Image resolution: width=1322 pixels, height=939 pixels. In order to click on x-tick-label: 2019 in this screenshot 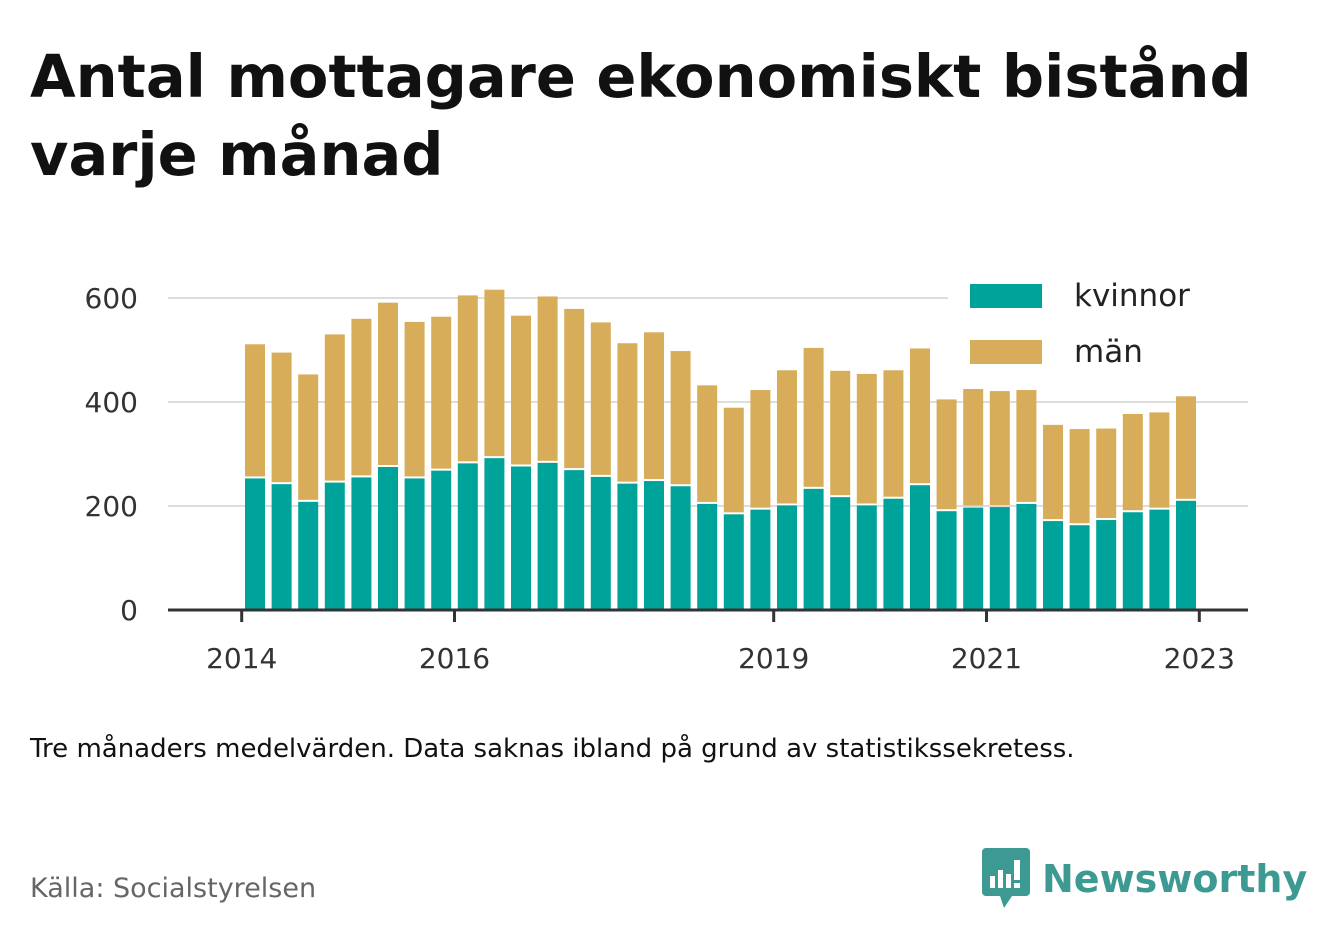, I will do `click(773, 658)`.